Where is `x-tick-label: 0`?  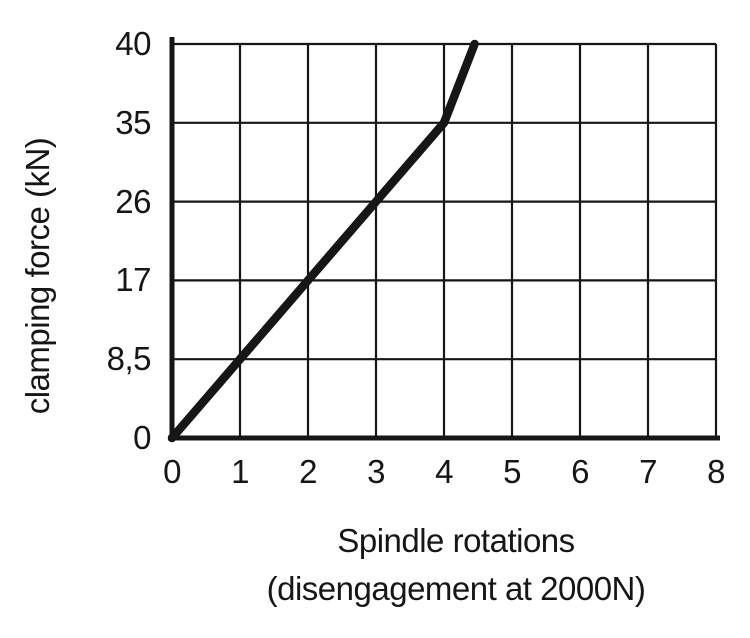 x-tick-label: 0 is located at coordinates (172, 471).